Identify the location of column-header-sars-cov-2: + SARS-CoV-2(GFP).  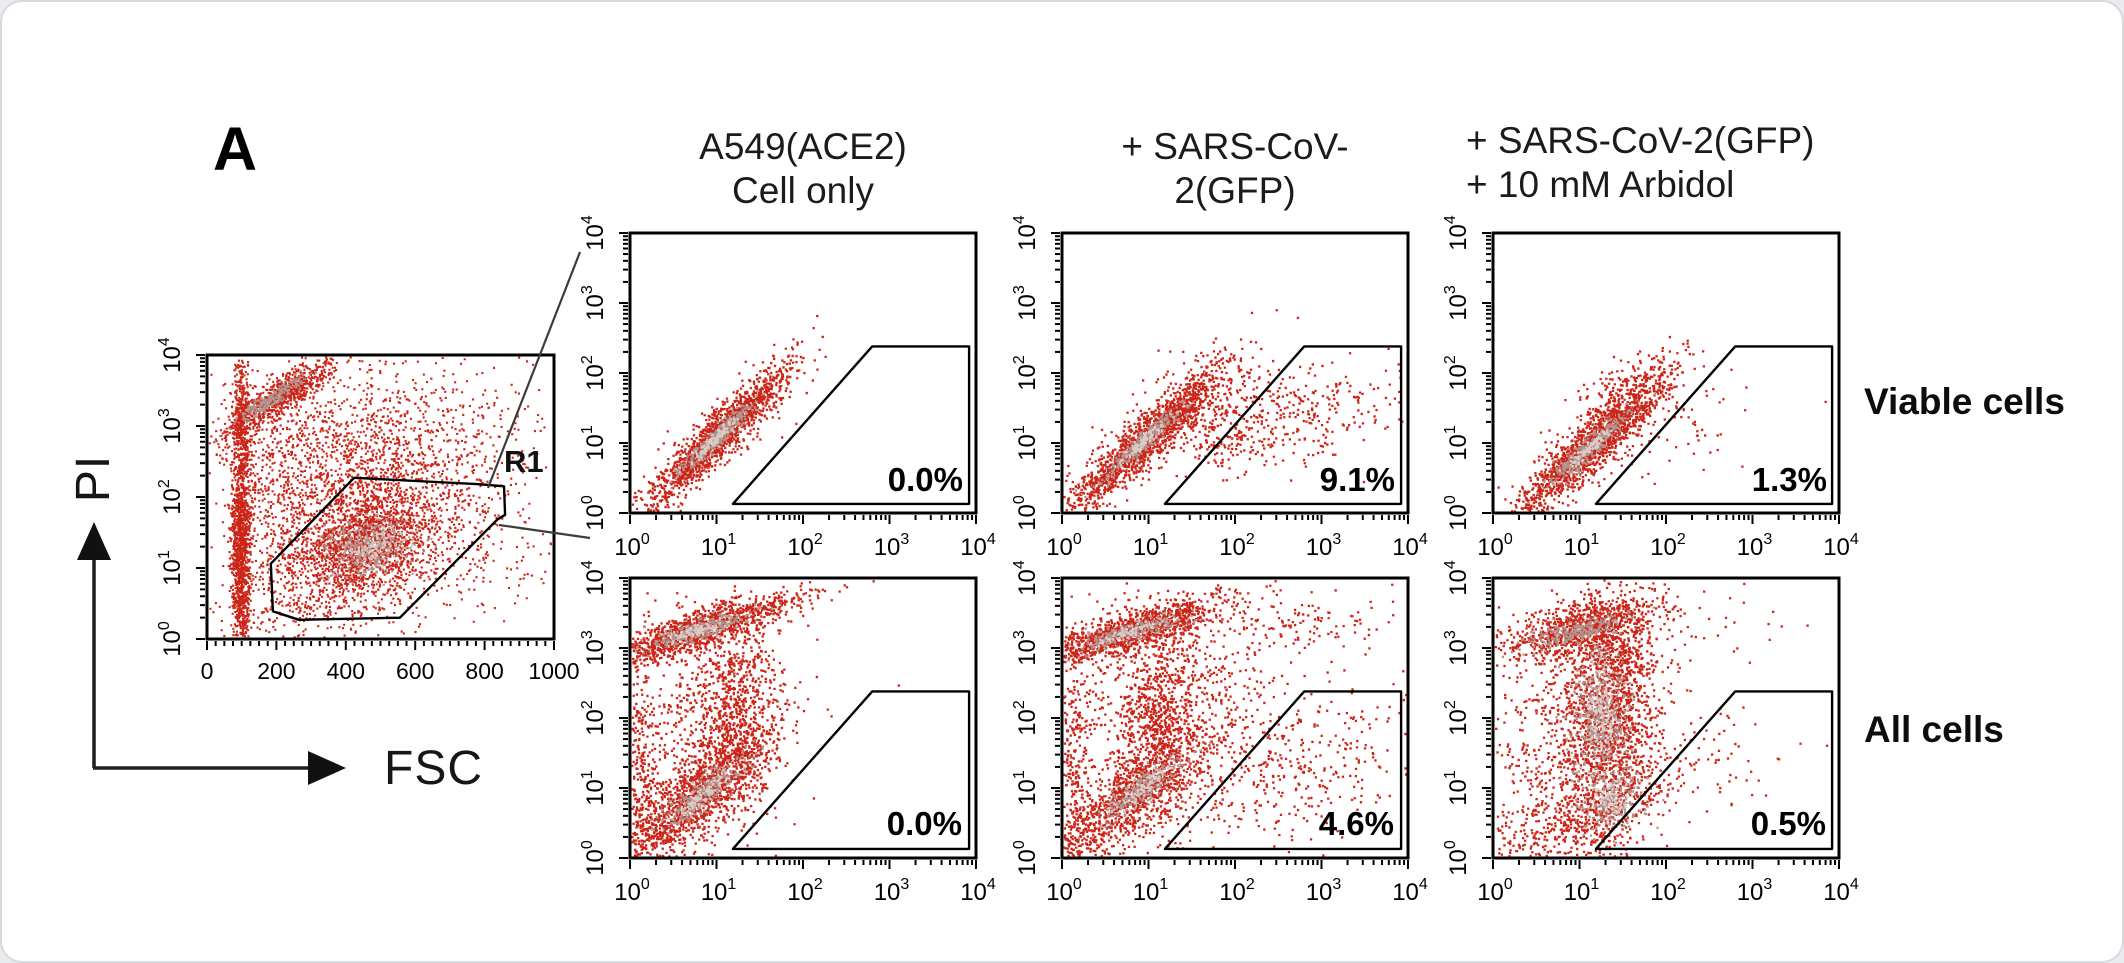
(1235, 169).